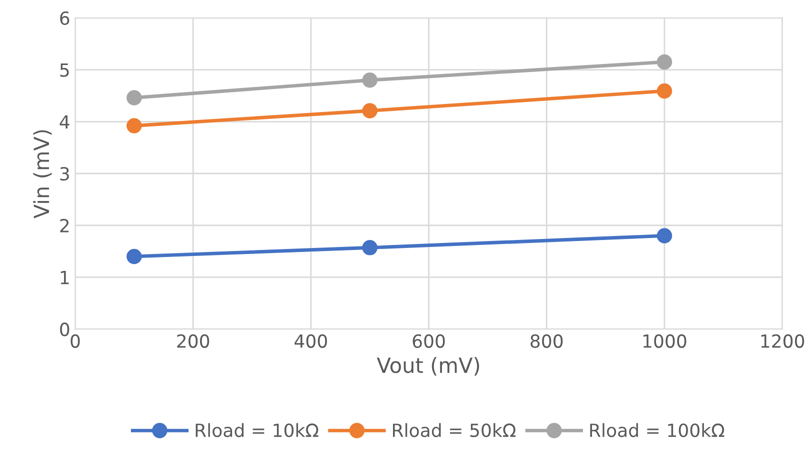 Image resolution: width=809 pixels, height=459 pixels. Describe the element at coordinates (428, 341) in the screenshot. I see `x-tick-label: 600` at that location.